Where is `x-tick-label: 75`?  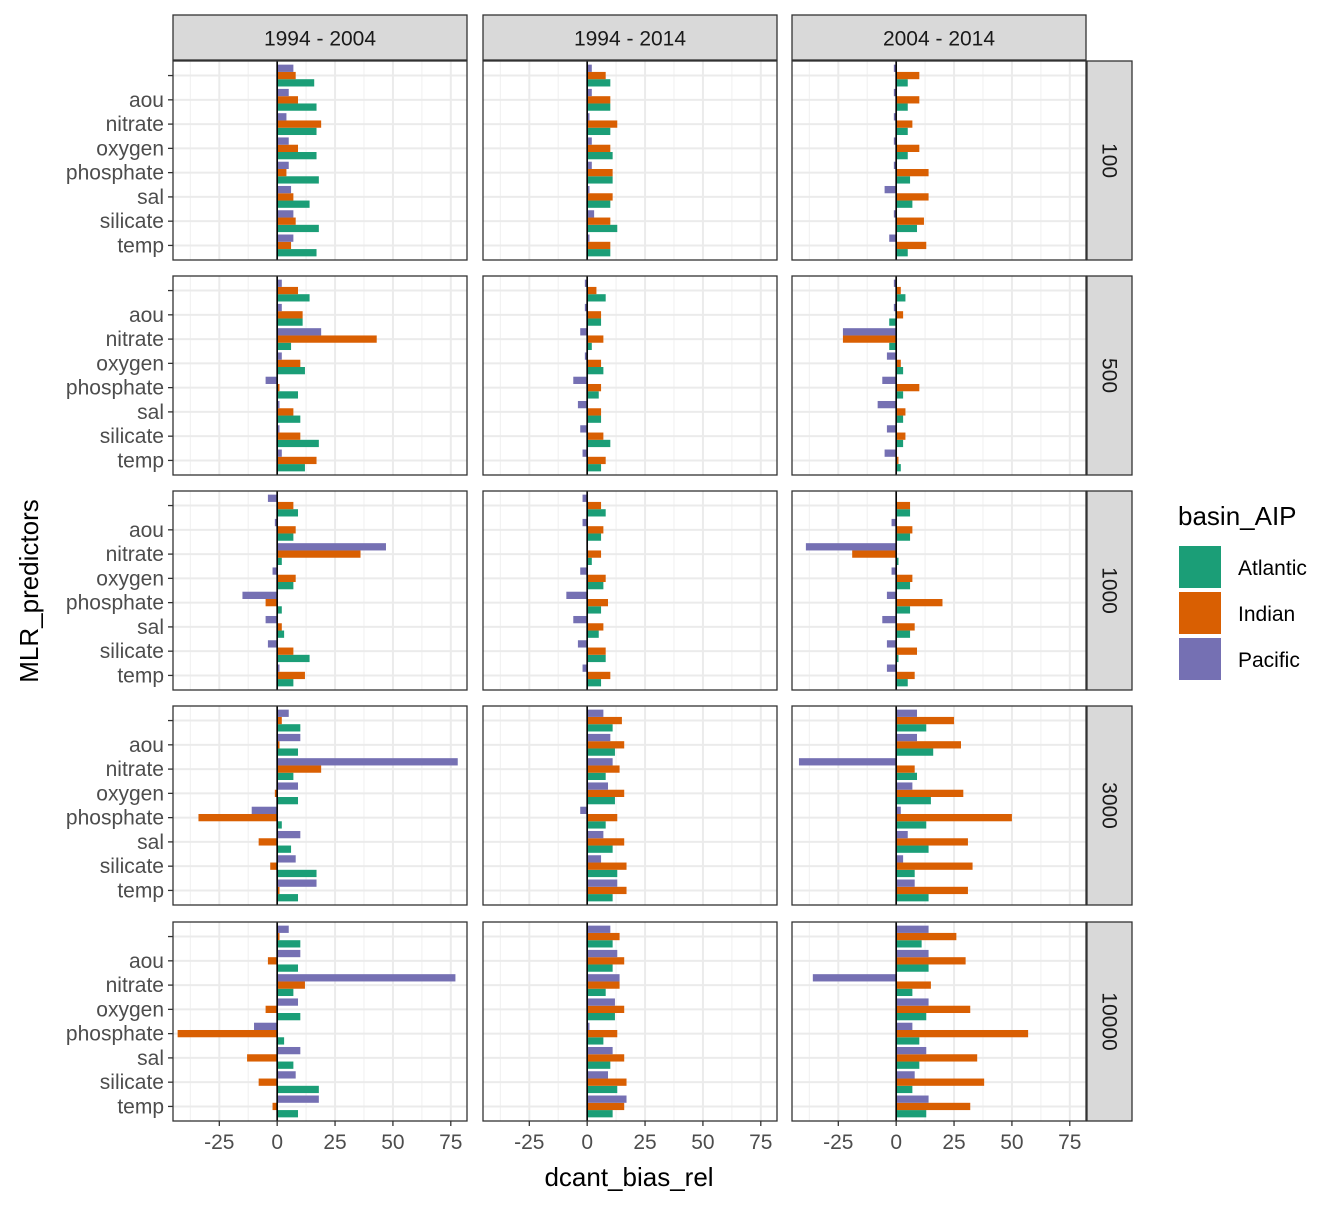 x-tick-label: 75 is located at coordinates (1069, 1142).